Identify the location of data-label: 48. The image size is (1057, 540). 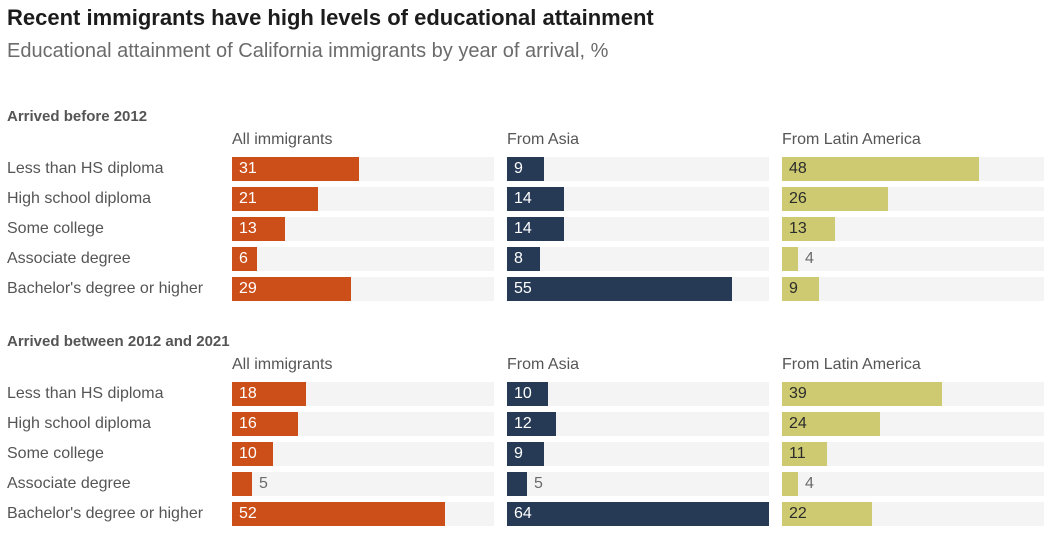
(798, 168).